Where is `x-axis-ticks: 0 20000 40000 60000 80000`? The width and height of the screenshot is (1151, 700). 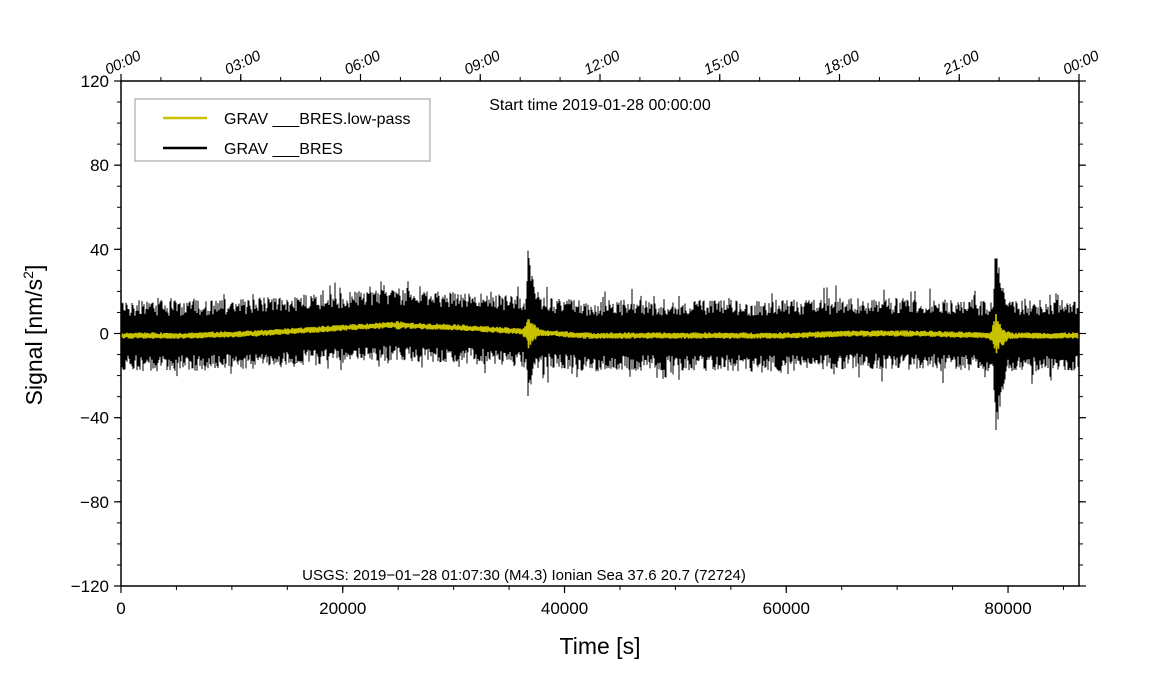
x-axis-ticks: 0 20000 40000 60000 80000 is located at coordinates (590, 602).